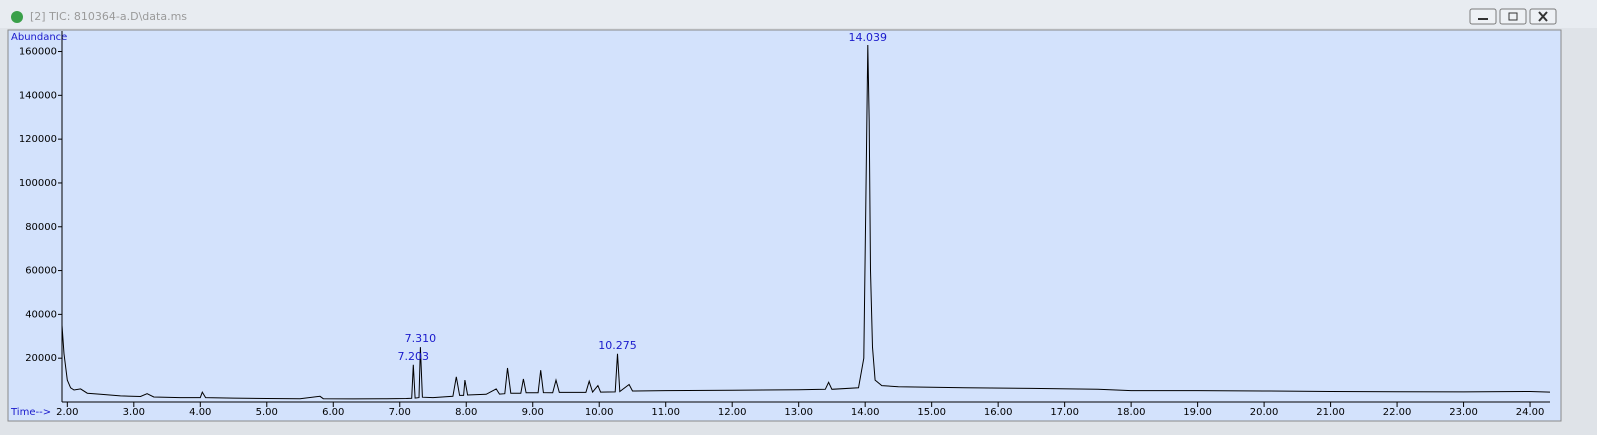 The height and width of the screenshot is (435, 1597). What do you see at coordinates (617, 345) in the screenshot?
I see `peak-label: 10.275` at bounding box center [617, 345].